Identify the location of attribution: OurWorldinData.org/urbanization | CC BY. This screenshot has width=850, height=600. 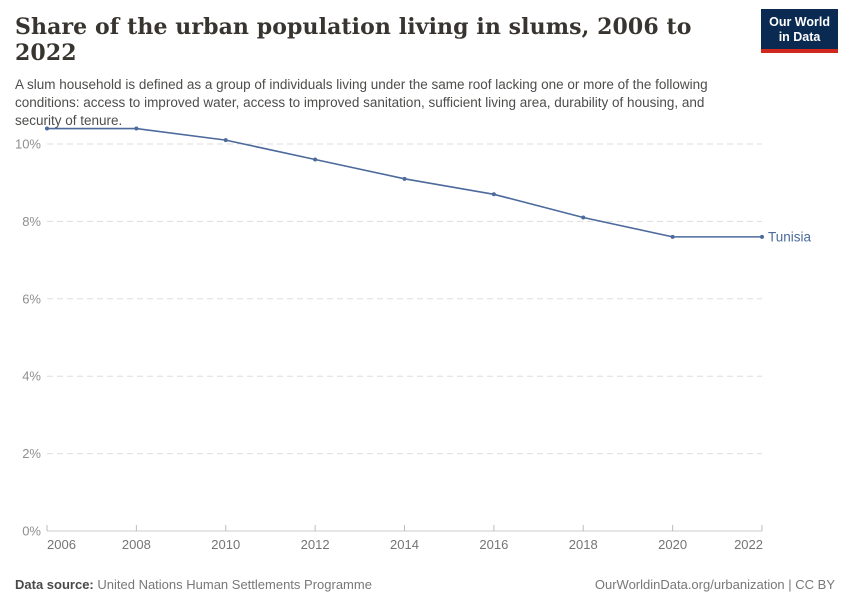
(714, 584).